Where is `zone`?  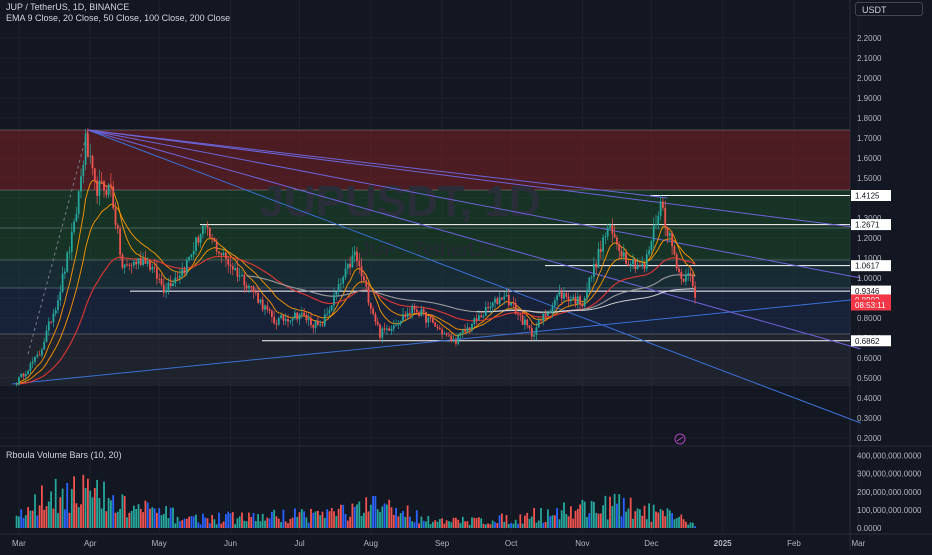 zone is located at coordinates (425, 311).